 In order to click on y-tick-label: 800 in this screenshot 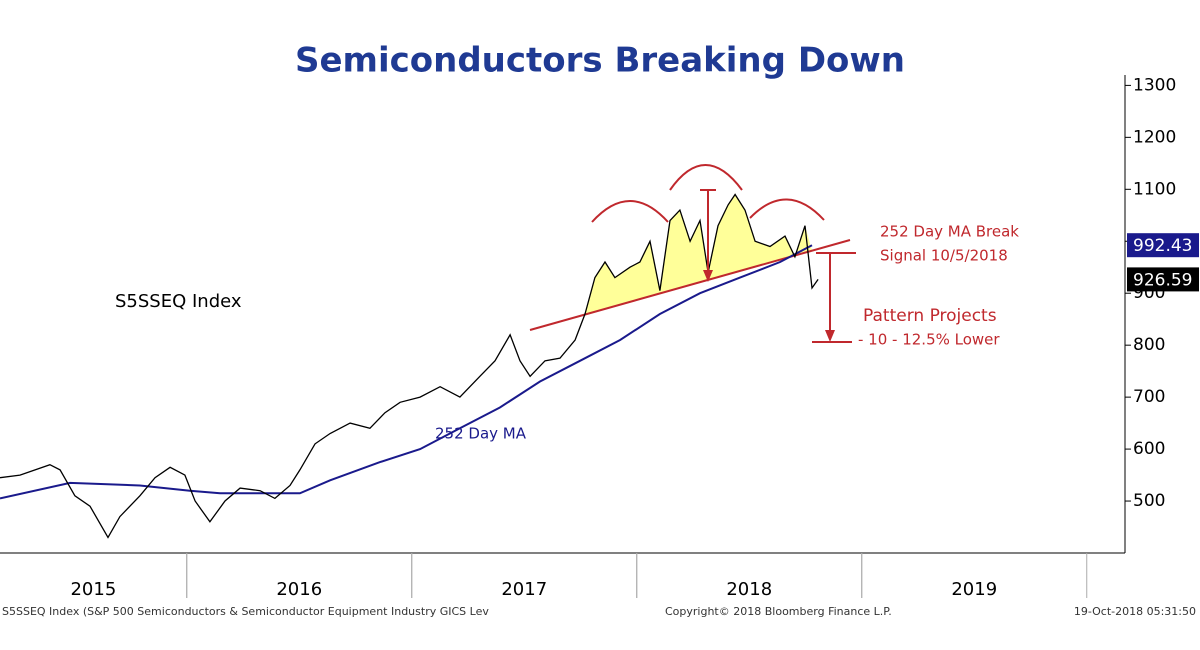, I will do `click(1149, 345)`.